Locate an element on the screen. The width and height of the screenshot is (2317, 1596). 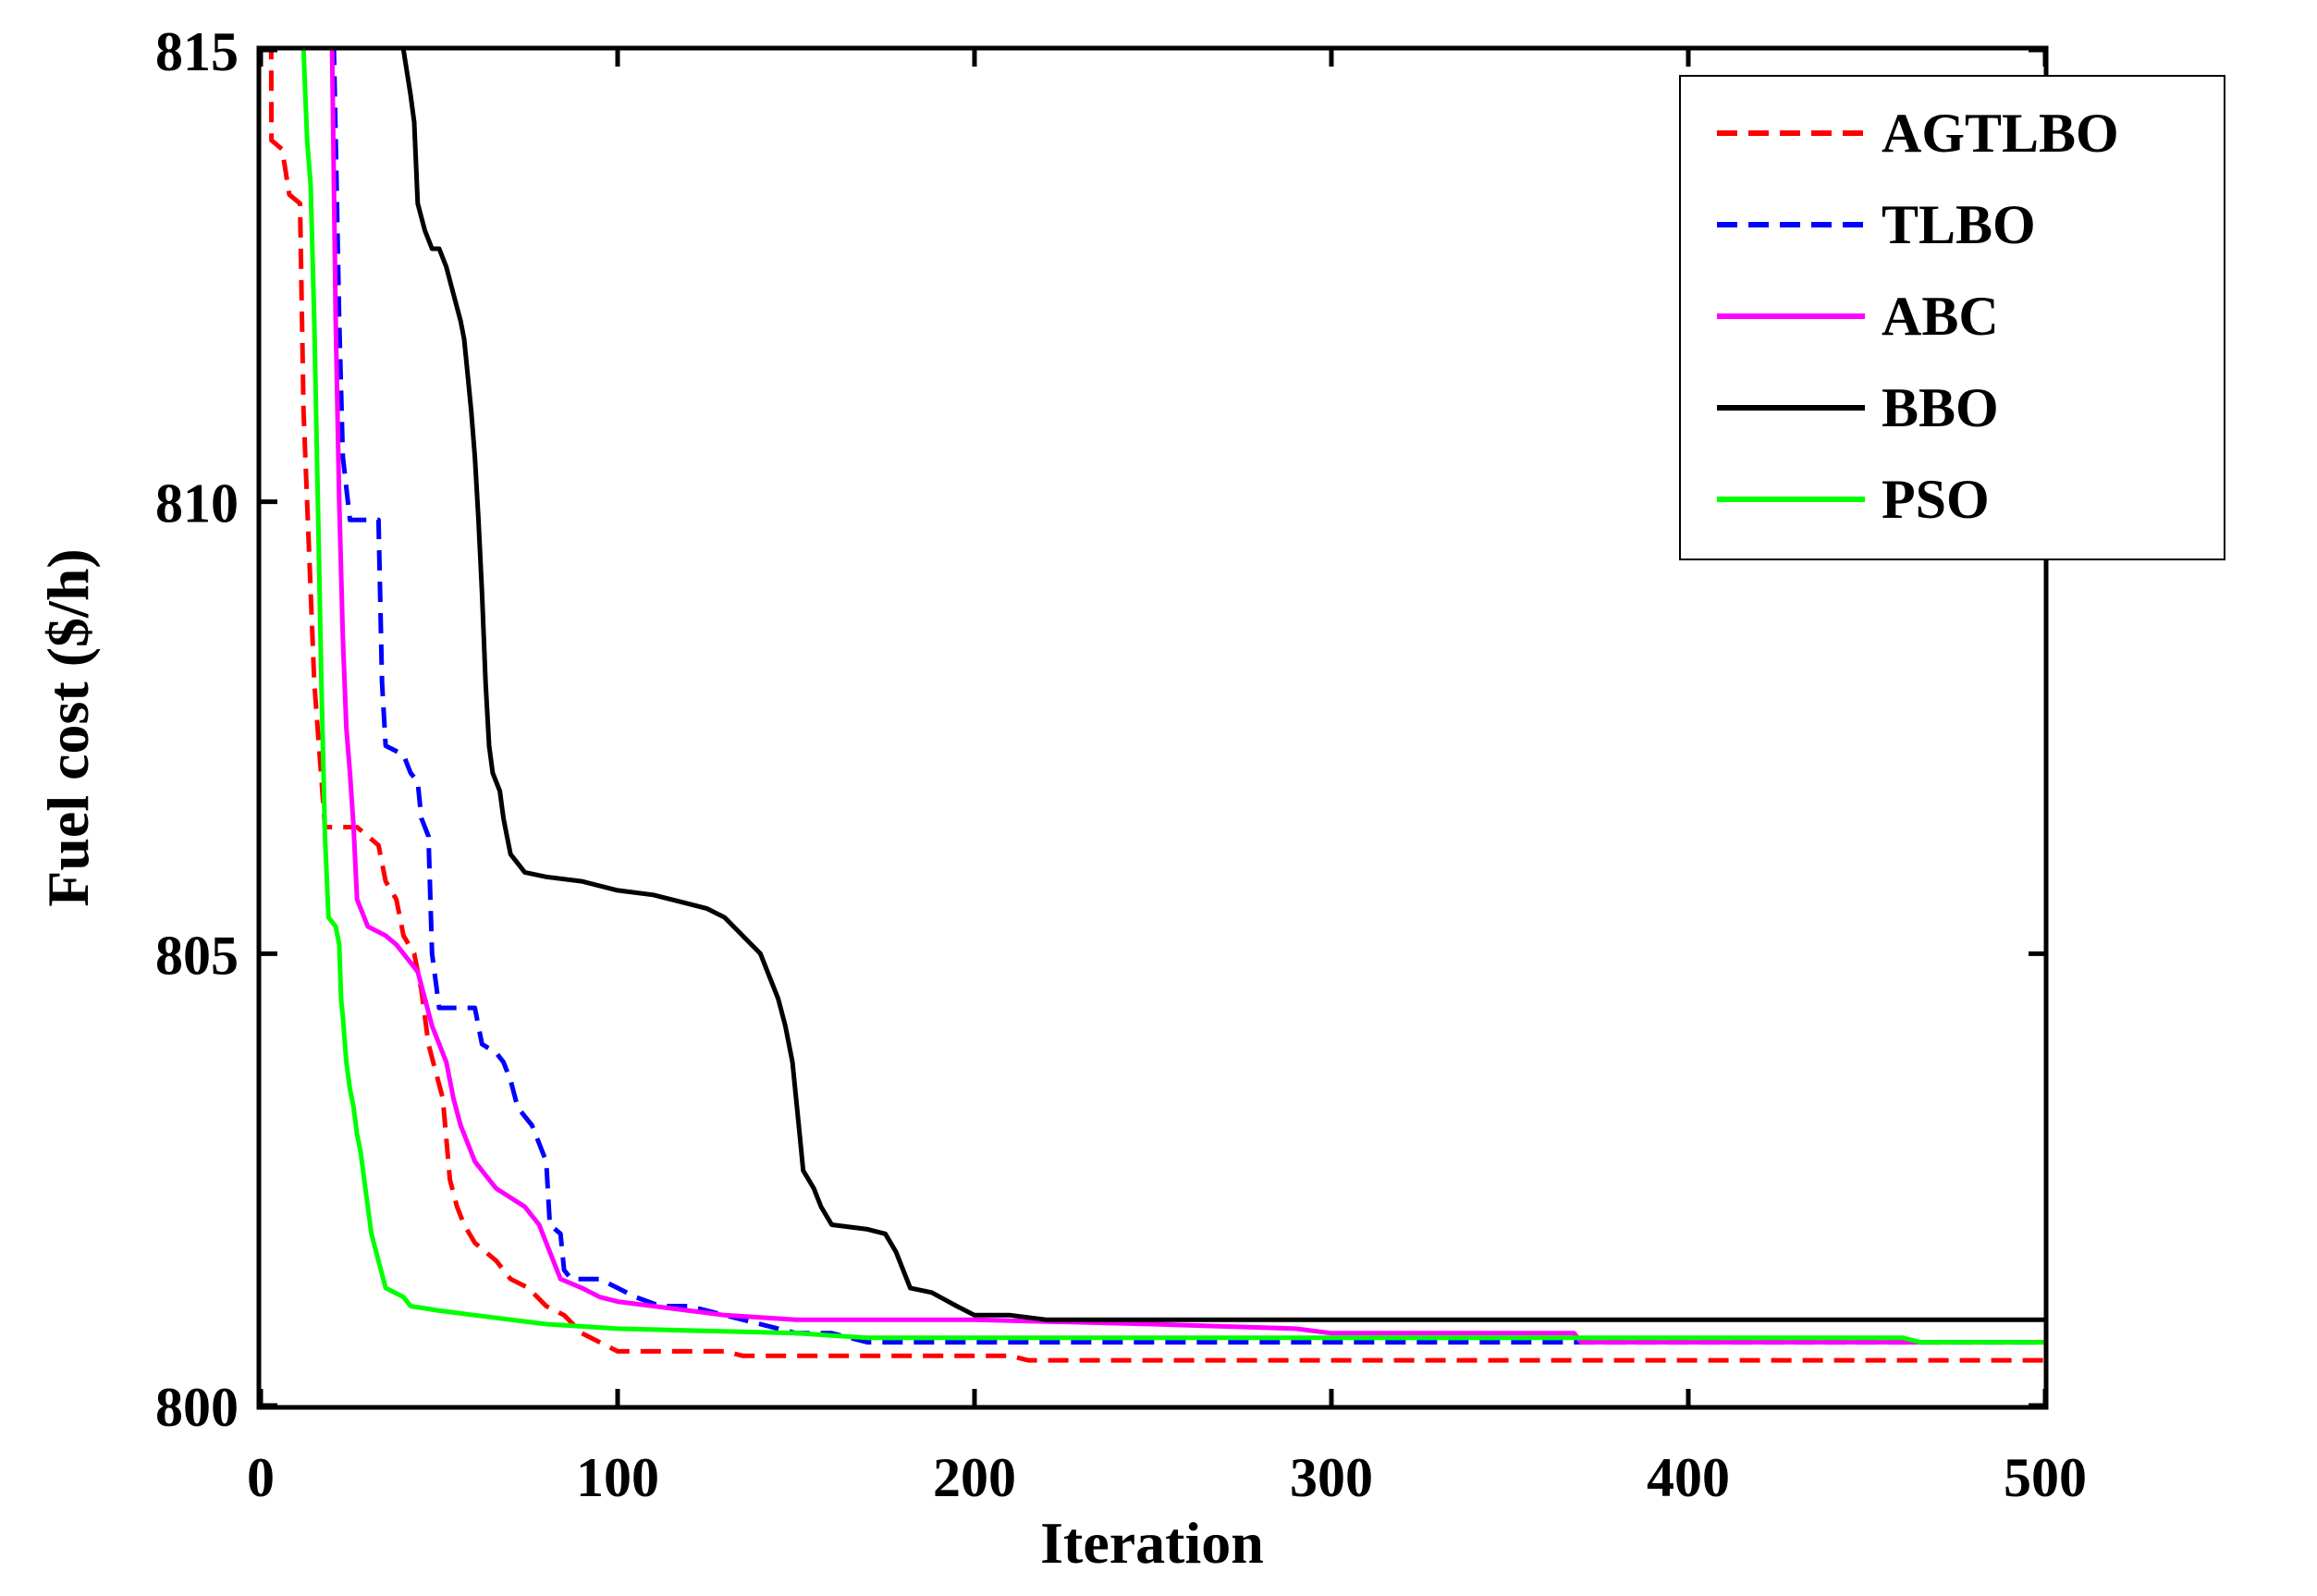
y-tick-label: 810 is located at coordinates (197, 503).